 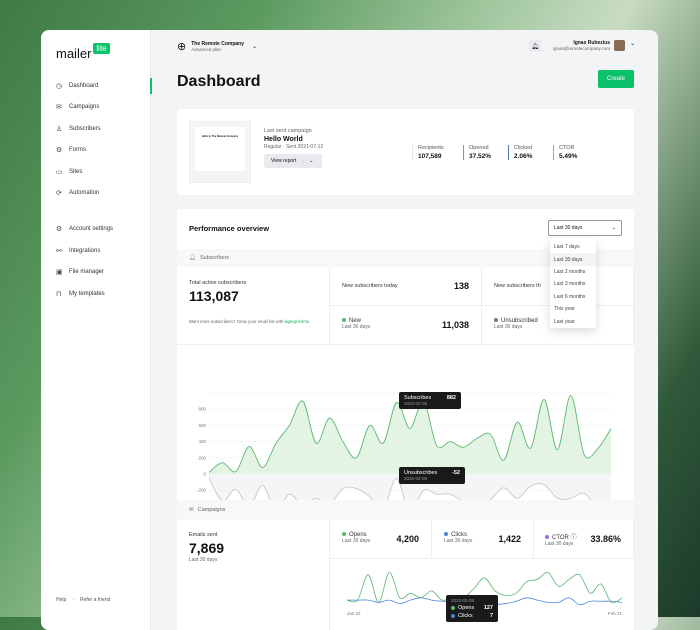 What do you see at coordinates (86, 272) in the screenshot?
I see `sidebar-item-label: File manager` at bounding box center [86, 272].